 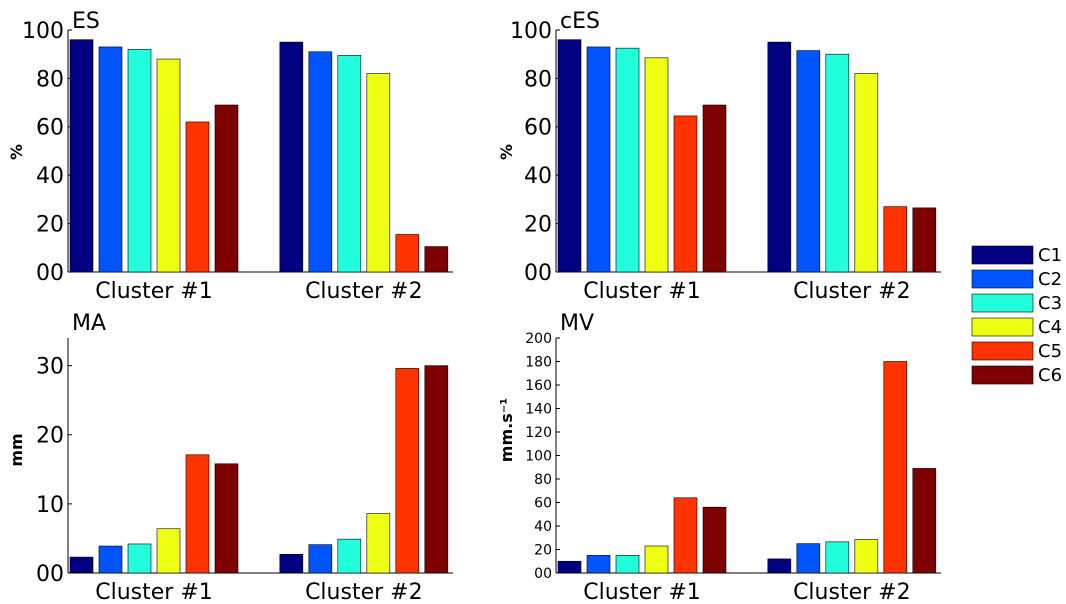 What do you see at coordinates (538, 339) in the screenshot?
I see `y-tick-label: 200` at bounding box center [538, 339].